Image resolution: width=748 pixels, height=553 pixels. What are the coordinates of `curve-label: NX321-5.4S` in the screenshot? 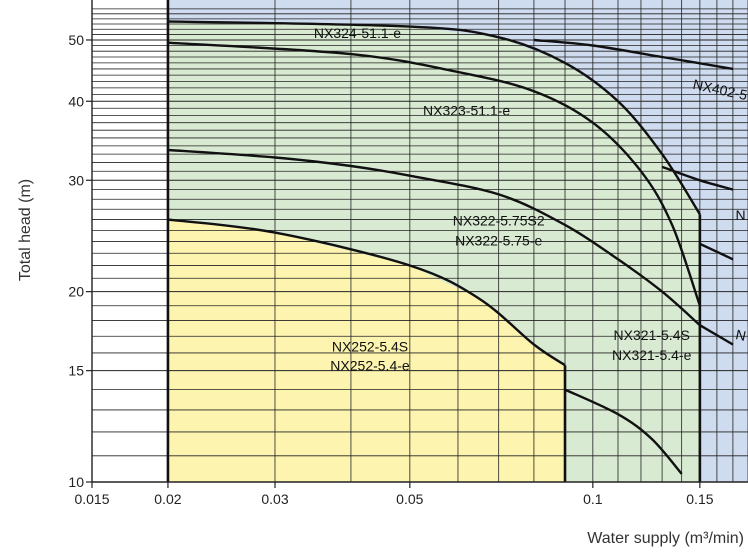 It's located at (652, 335).